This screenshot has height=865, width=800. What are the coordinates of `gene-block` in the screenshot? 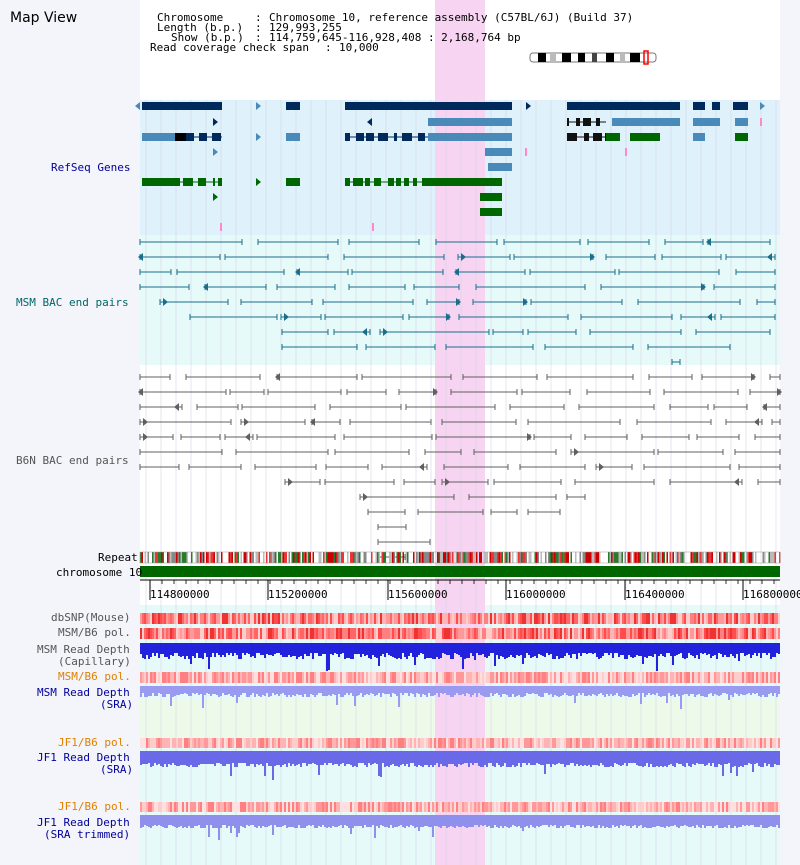 It's located at (491, 197).